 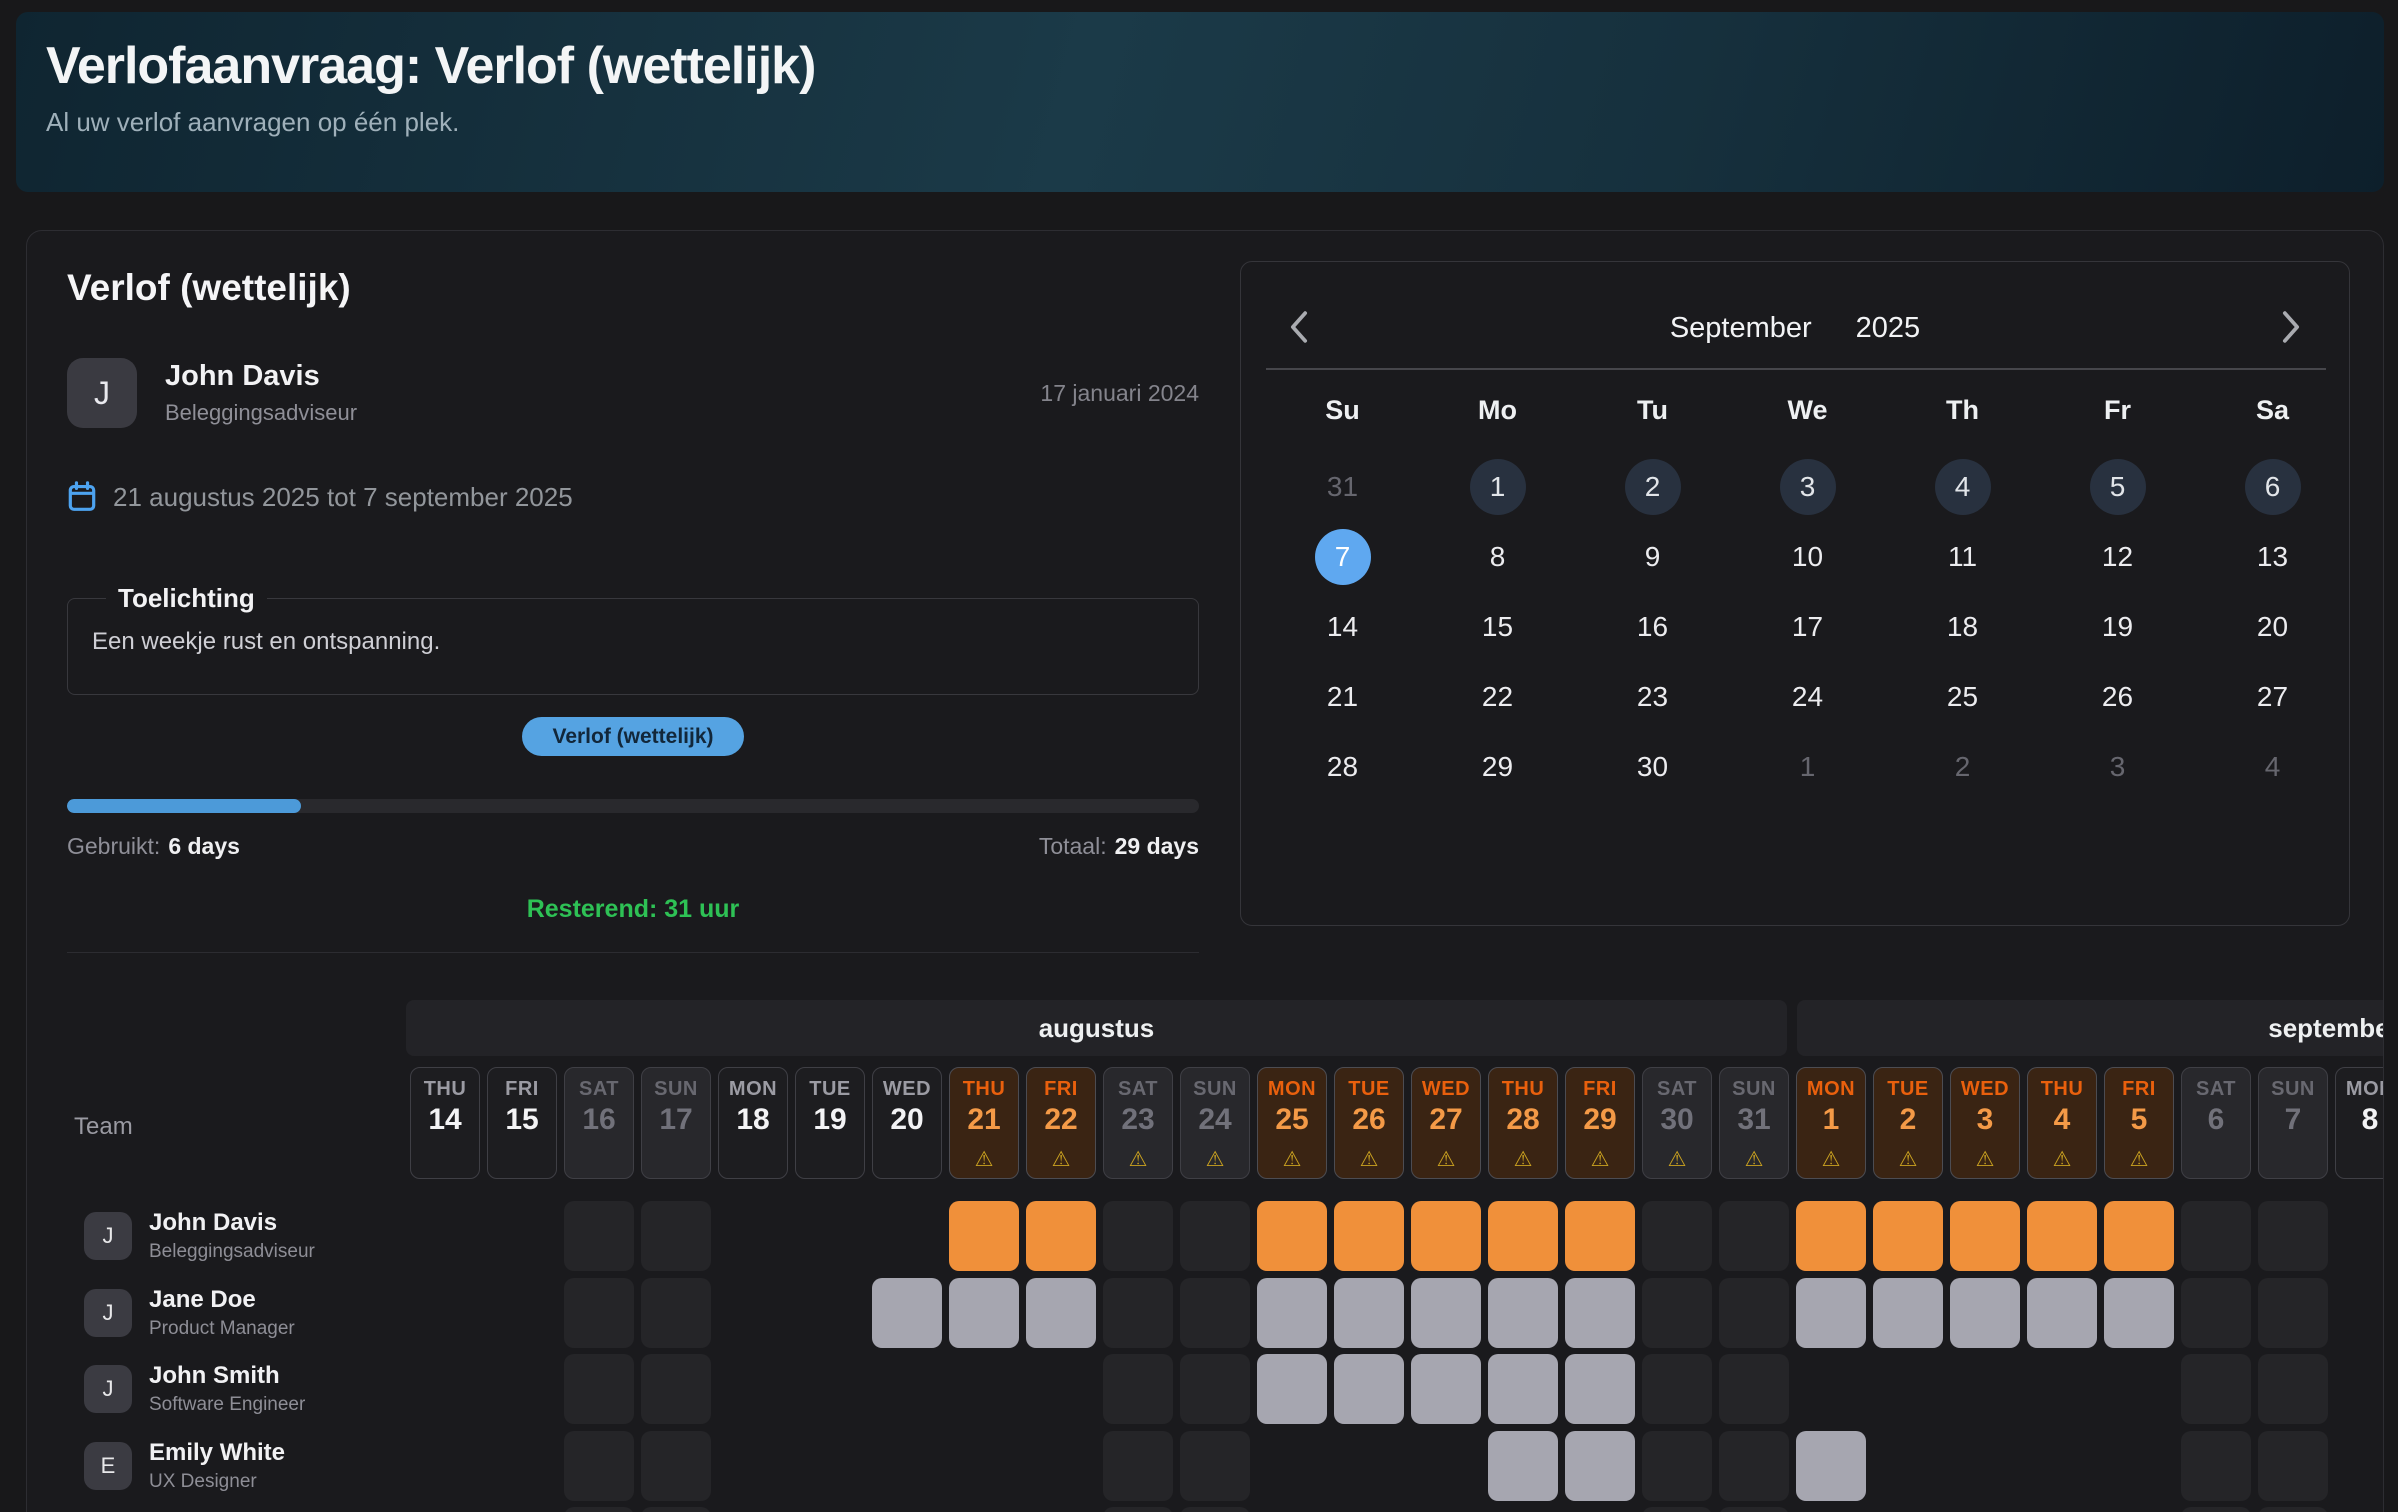 What do you see at coordinates (1342, 627) in the screenshot?
I see `calendar-day: 14` at bounding box center [1342, 627].